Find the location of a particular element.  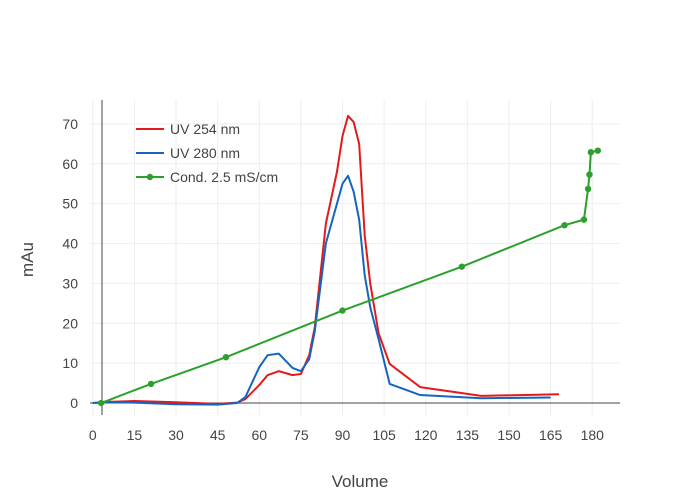

y-tick-label: 30 is located at coordinates (70, 283).